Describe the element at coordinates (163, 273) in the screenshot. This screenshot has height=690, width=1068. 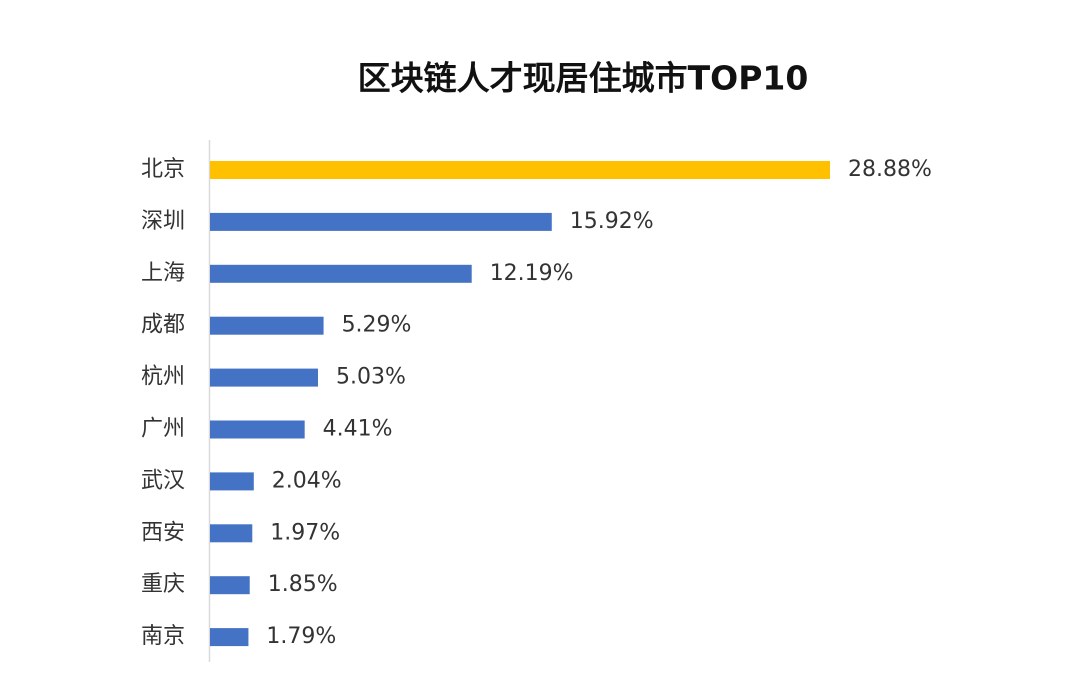
I see `y-tick-label: 上海` at that location.